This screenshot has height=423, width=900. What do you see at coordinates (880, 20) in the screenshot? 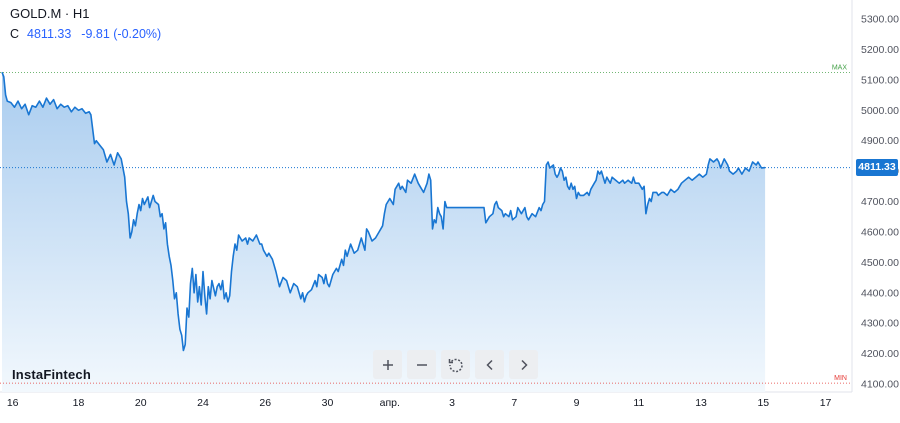
I see `y-tick-label: 5300.00` at bounding box center [880, 20].